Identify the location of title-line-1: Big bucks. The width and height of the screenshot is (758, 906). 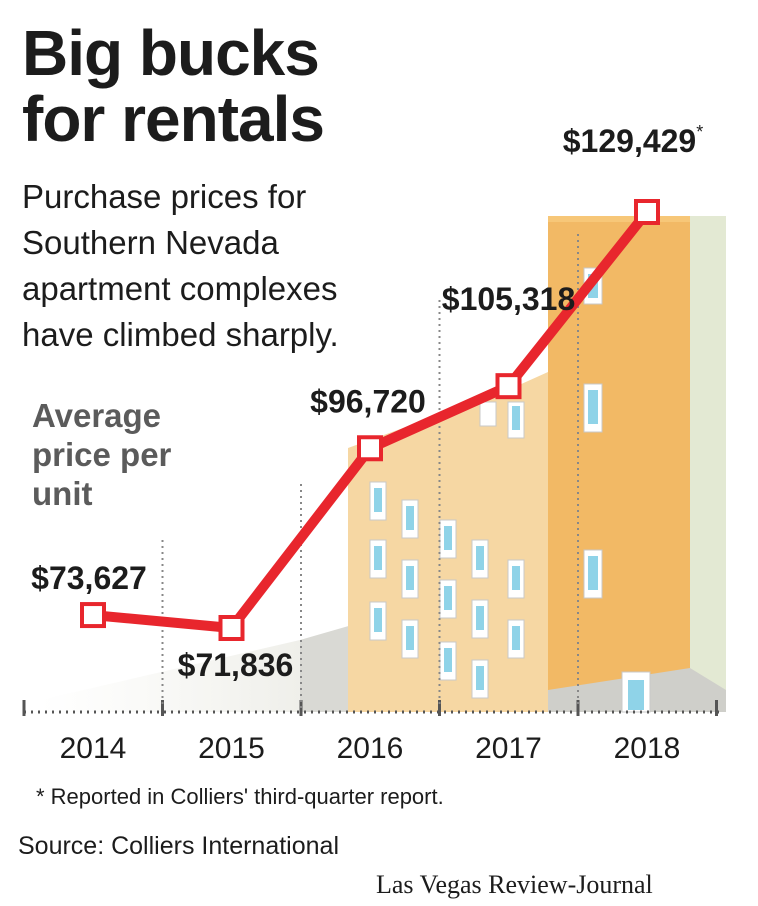
(171, 53).